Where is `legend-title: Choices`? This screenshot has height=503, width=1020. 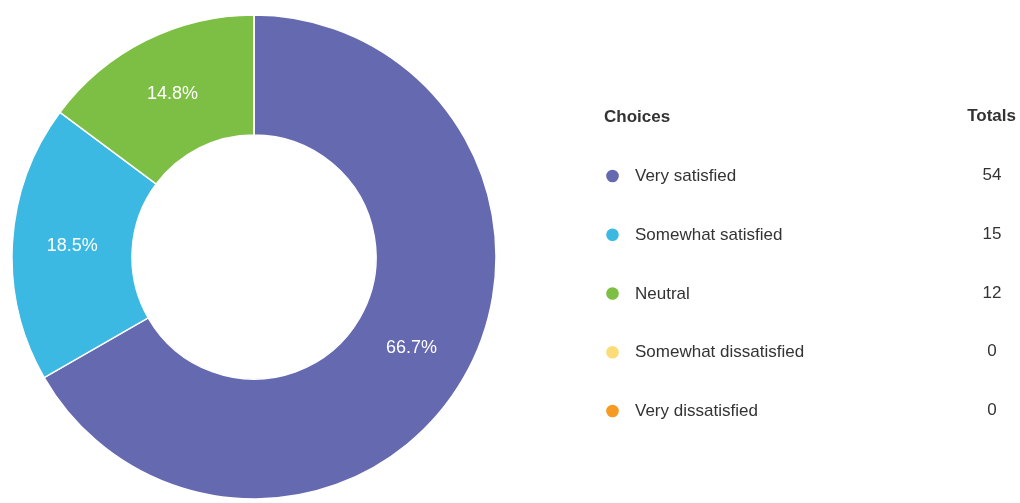 legend-title: Choices is located at coordinates (637, 116).